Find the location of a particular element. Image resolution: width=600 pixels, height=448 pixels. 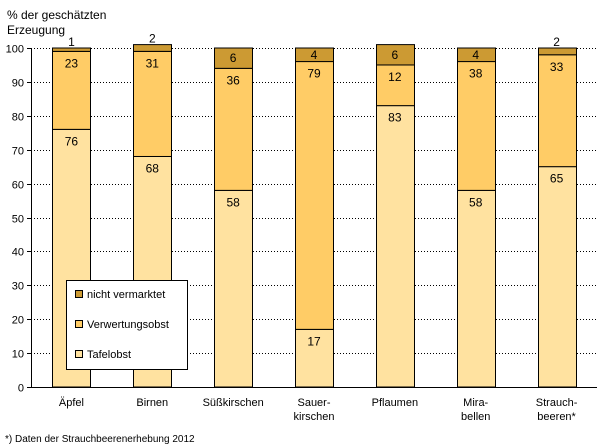

x-category-label: bellen is located at coordinates (475, 417).